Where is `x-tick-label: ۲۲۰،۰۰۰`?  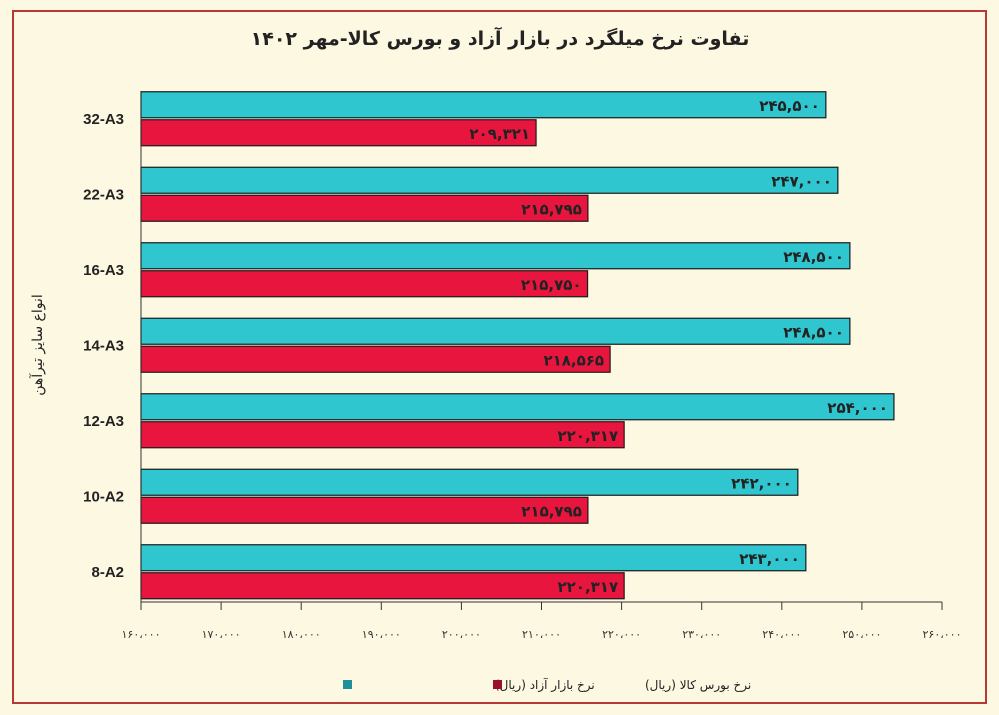
x-tick-label: ۲۲۰،۰۰۰ is located at coordinates (621, 634).